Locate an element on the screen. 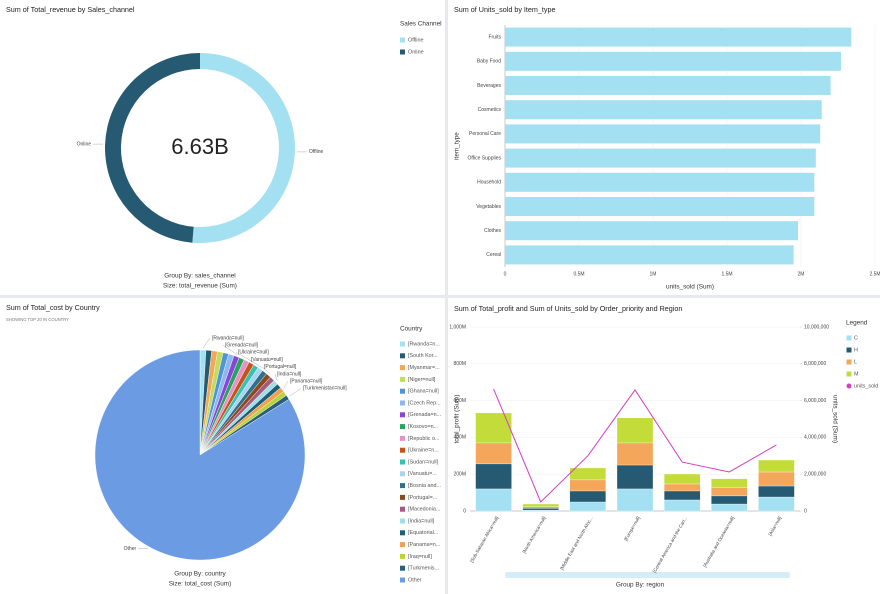 This screenshot has height=594, width=880. x-tick-label: 0 is located at coordinates (505, 274).